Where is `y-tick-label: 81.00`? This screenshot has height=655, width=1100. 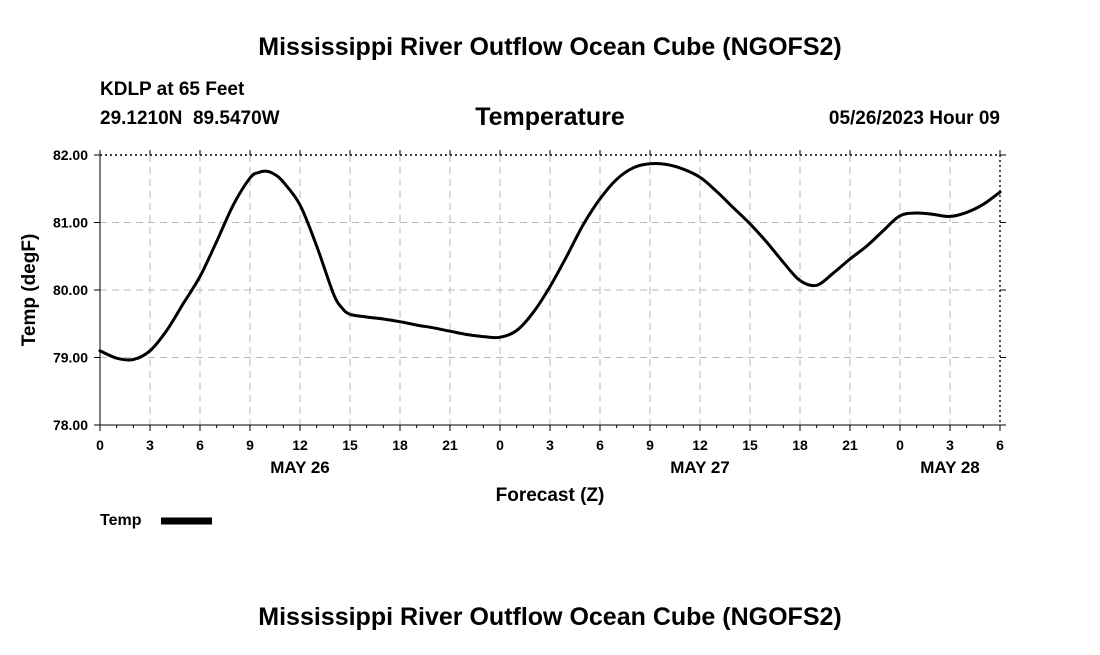
y-tick-label: 81.00 is located at coordinates (70, 223).